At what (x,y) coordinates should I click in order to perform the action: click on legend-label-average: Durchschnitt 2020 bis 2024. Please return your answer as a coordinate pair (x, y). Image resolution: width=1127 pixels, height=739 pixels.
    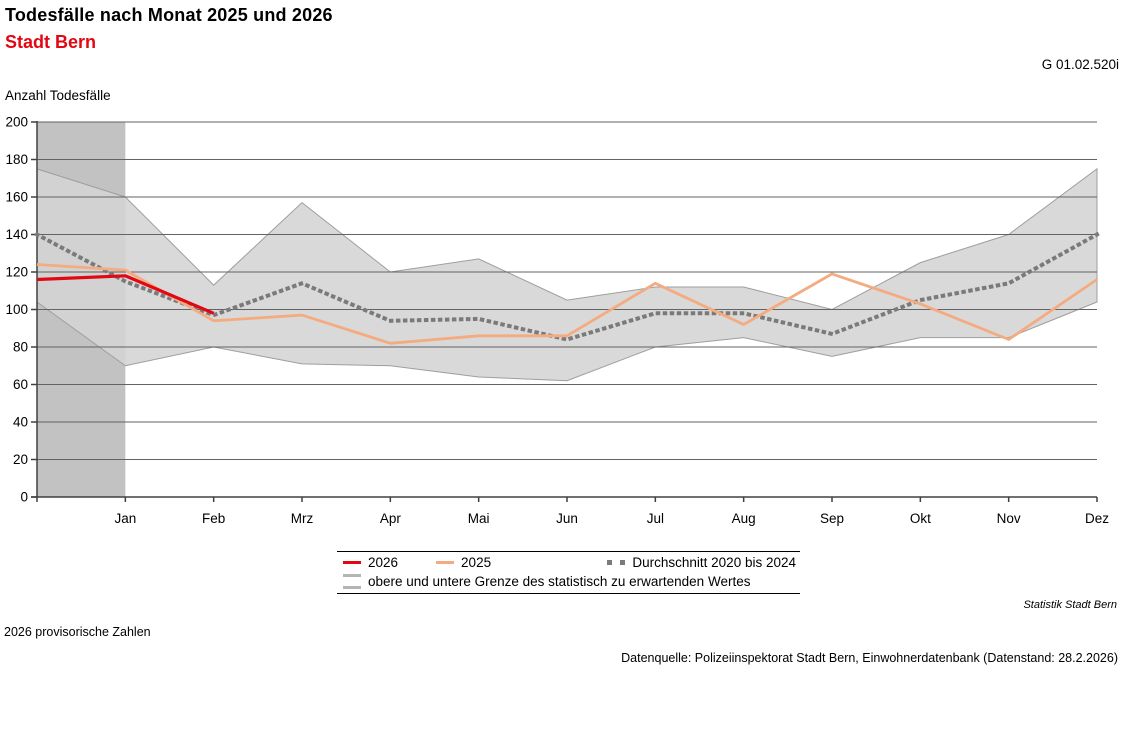
    Looking at the image, I should click on (714, 562).